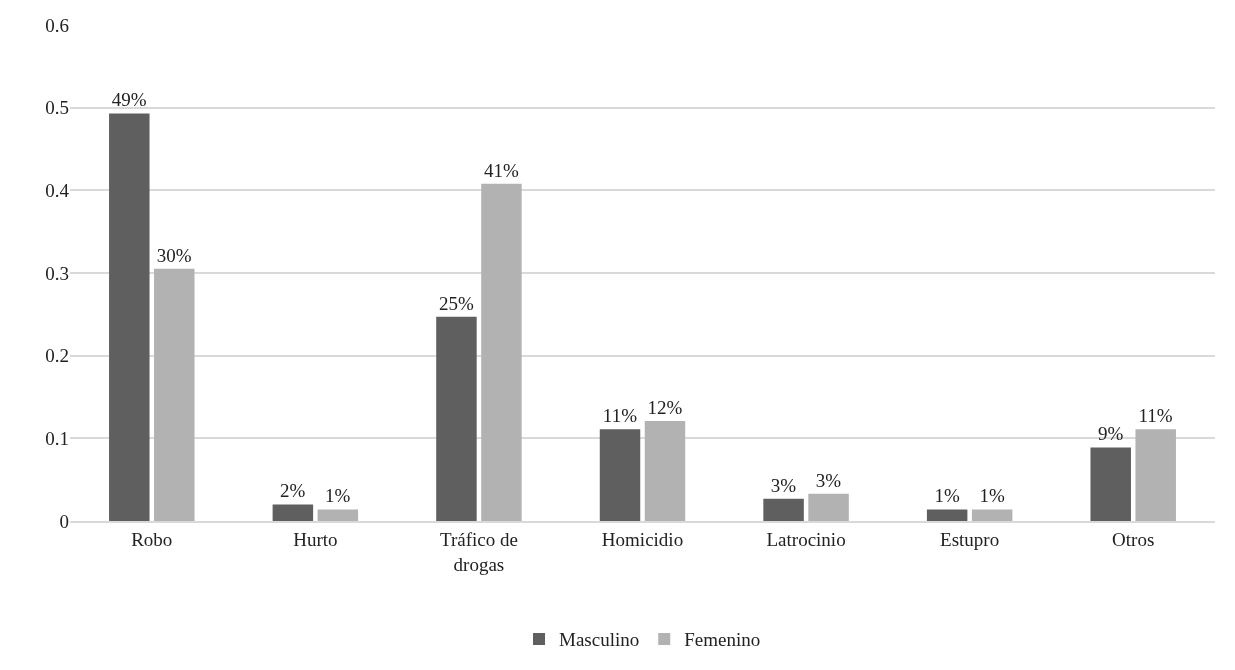  Describe the element at coordinates (57, 108) in the screenshot. I see `y-tick-label: 0.5` at that location.